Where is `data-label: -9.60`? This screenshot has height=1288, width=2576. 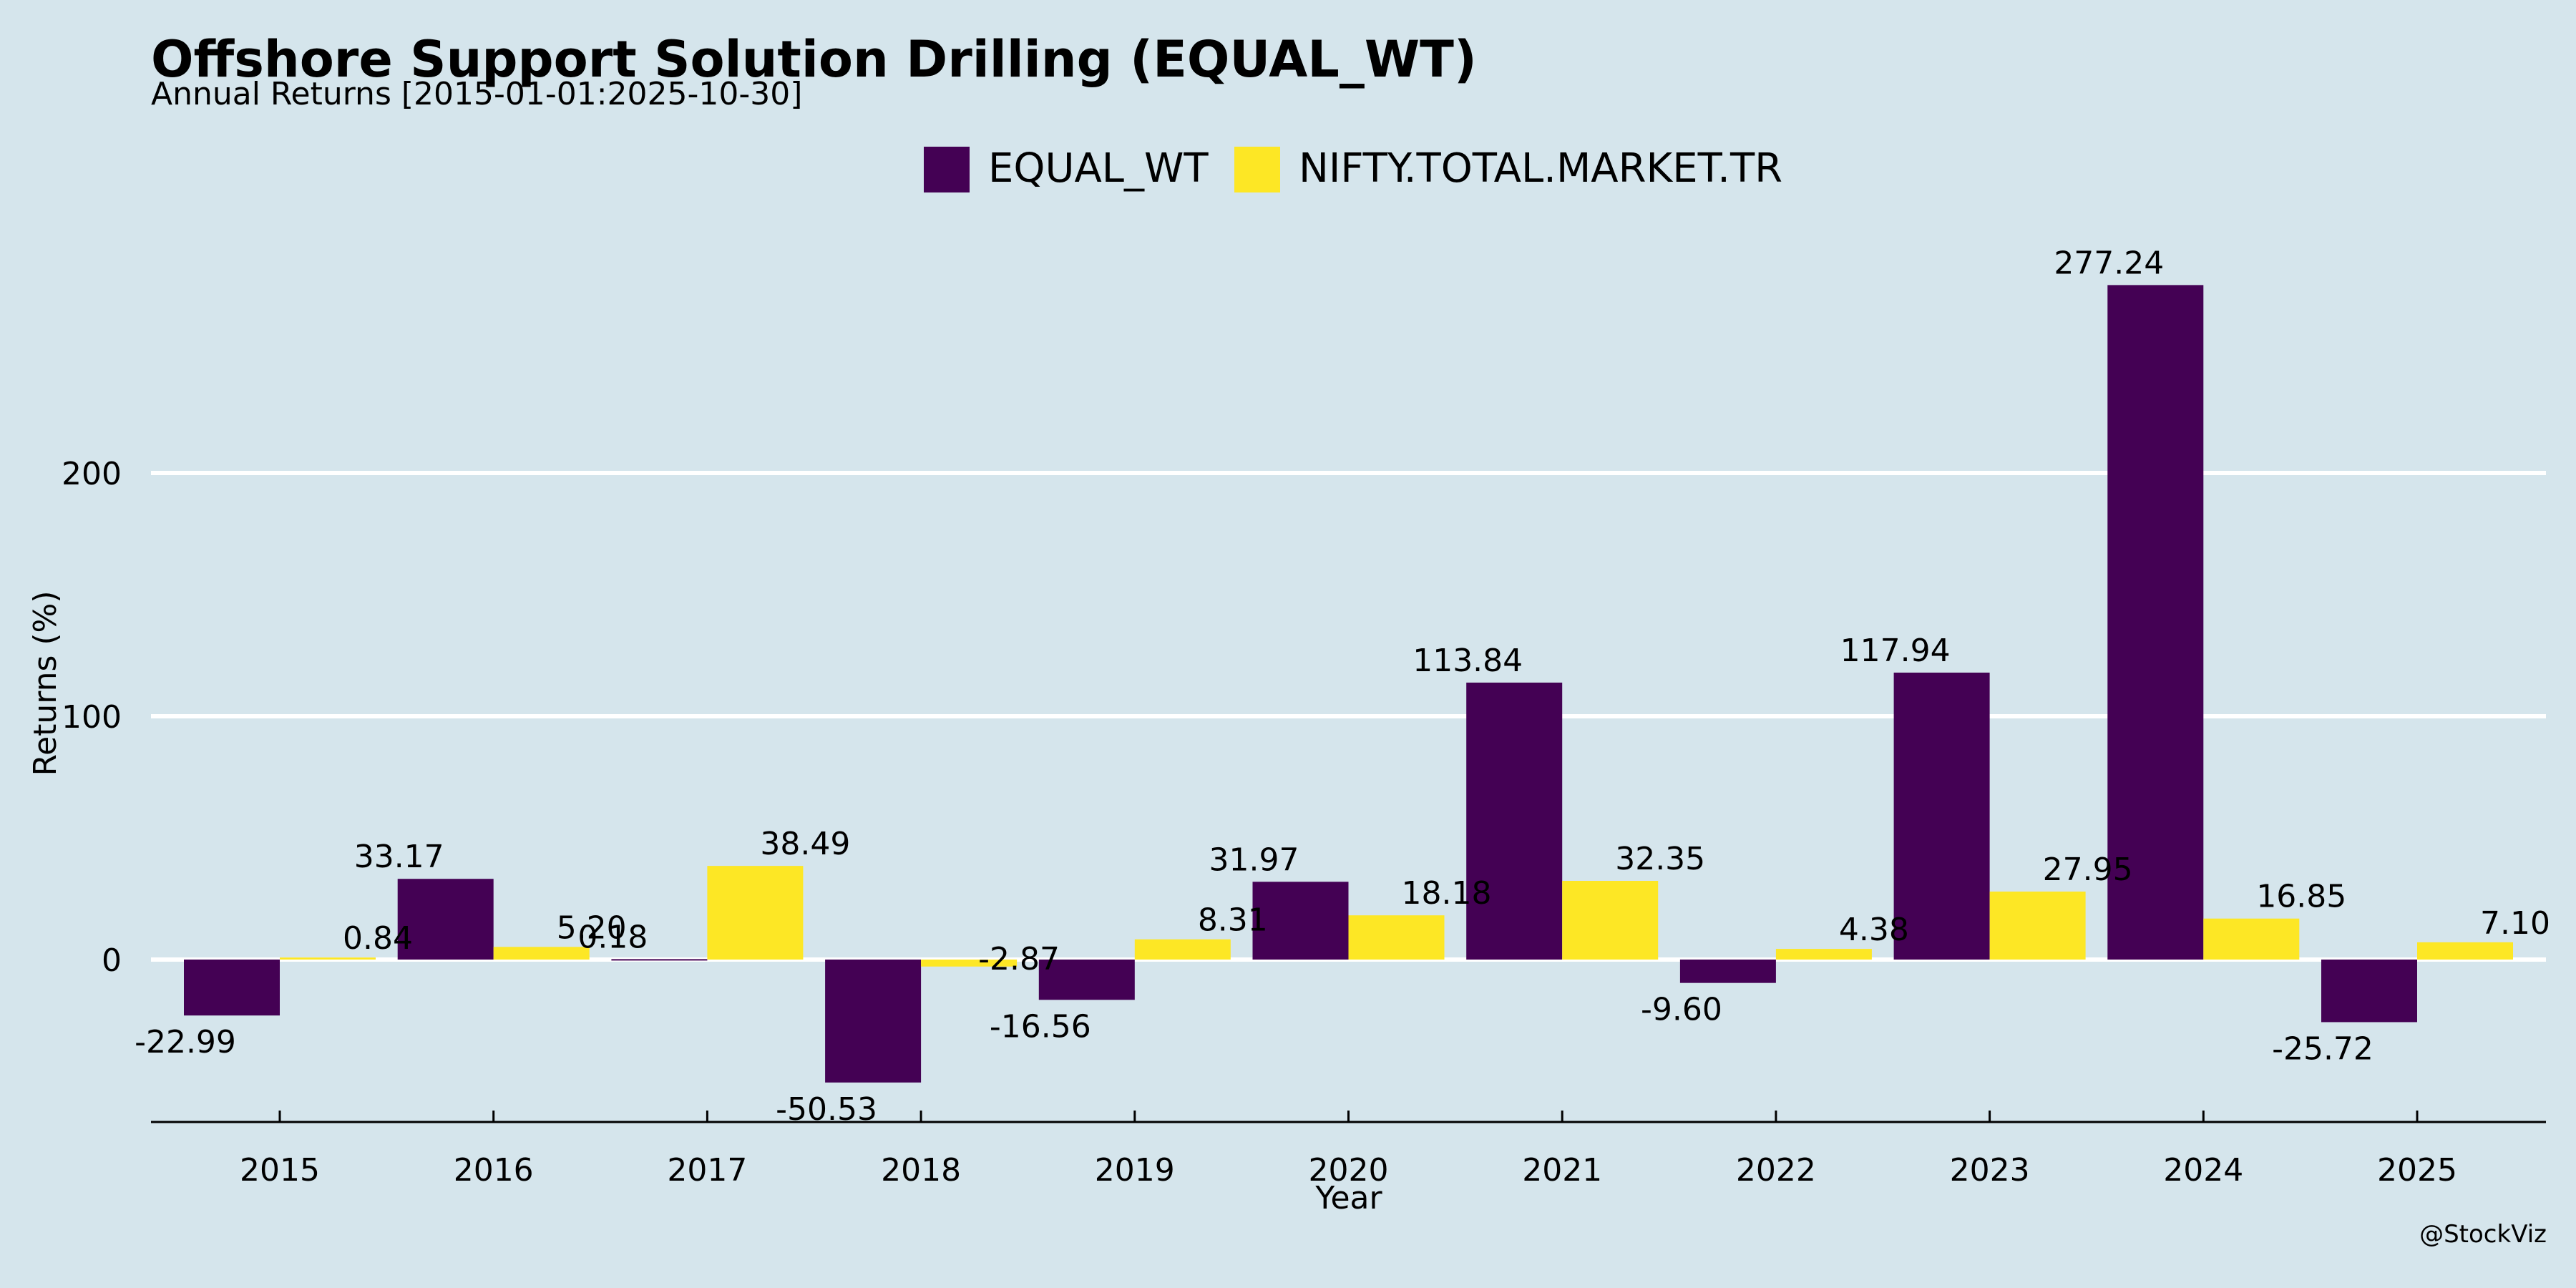 data-label: -9.60 is located at coordinates (1681, 1010).